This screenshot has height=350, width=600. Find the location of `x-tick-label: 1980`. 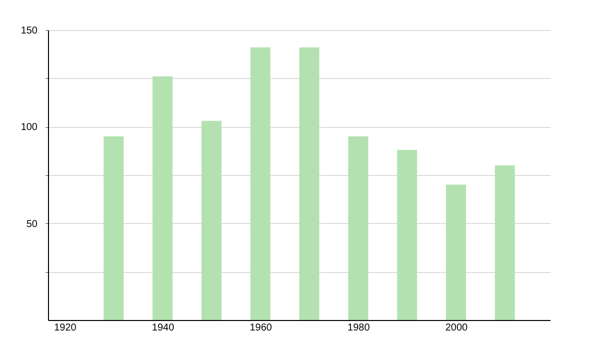

x-tick-label: 1980 is located at coordinates (359, 328).